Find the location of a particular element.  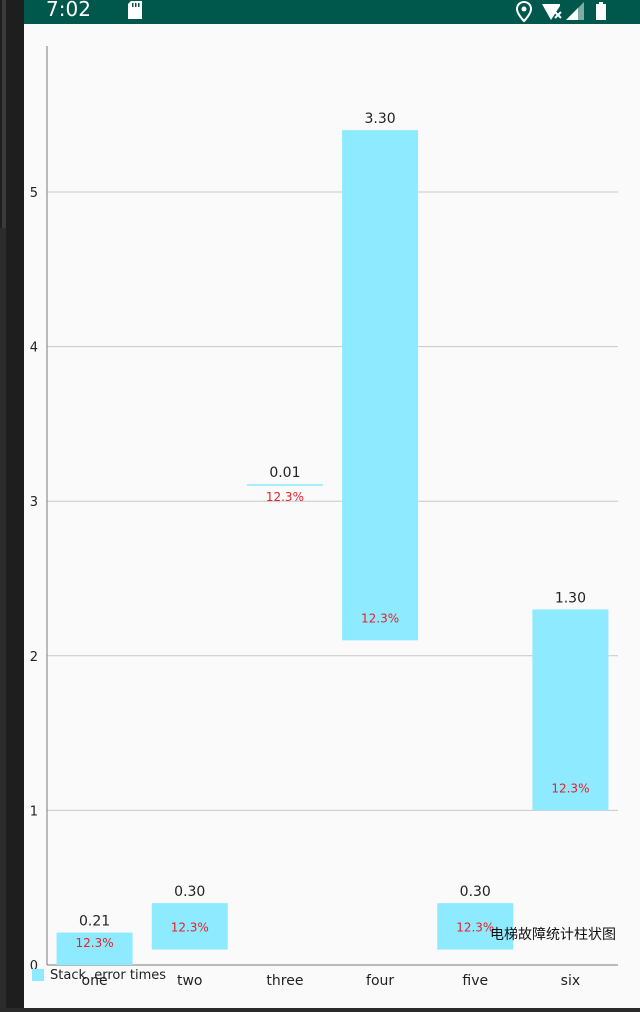

bar-two is located at coordinates (189, 926).